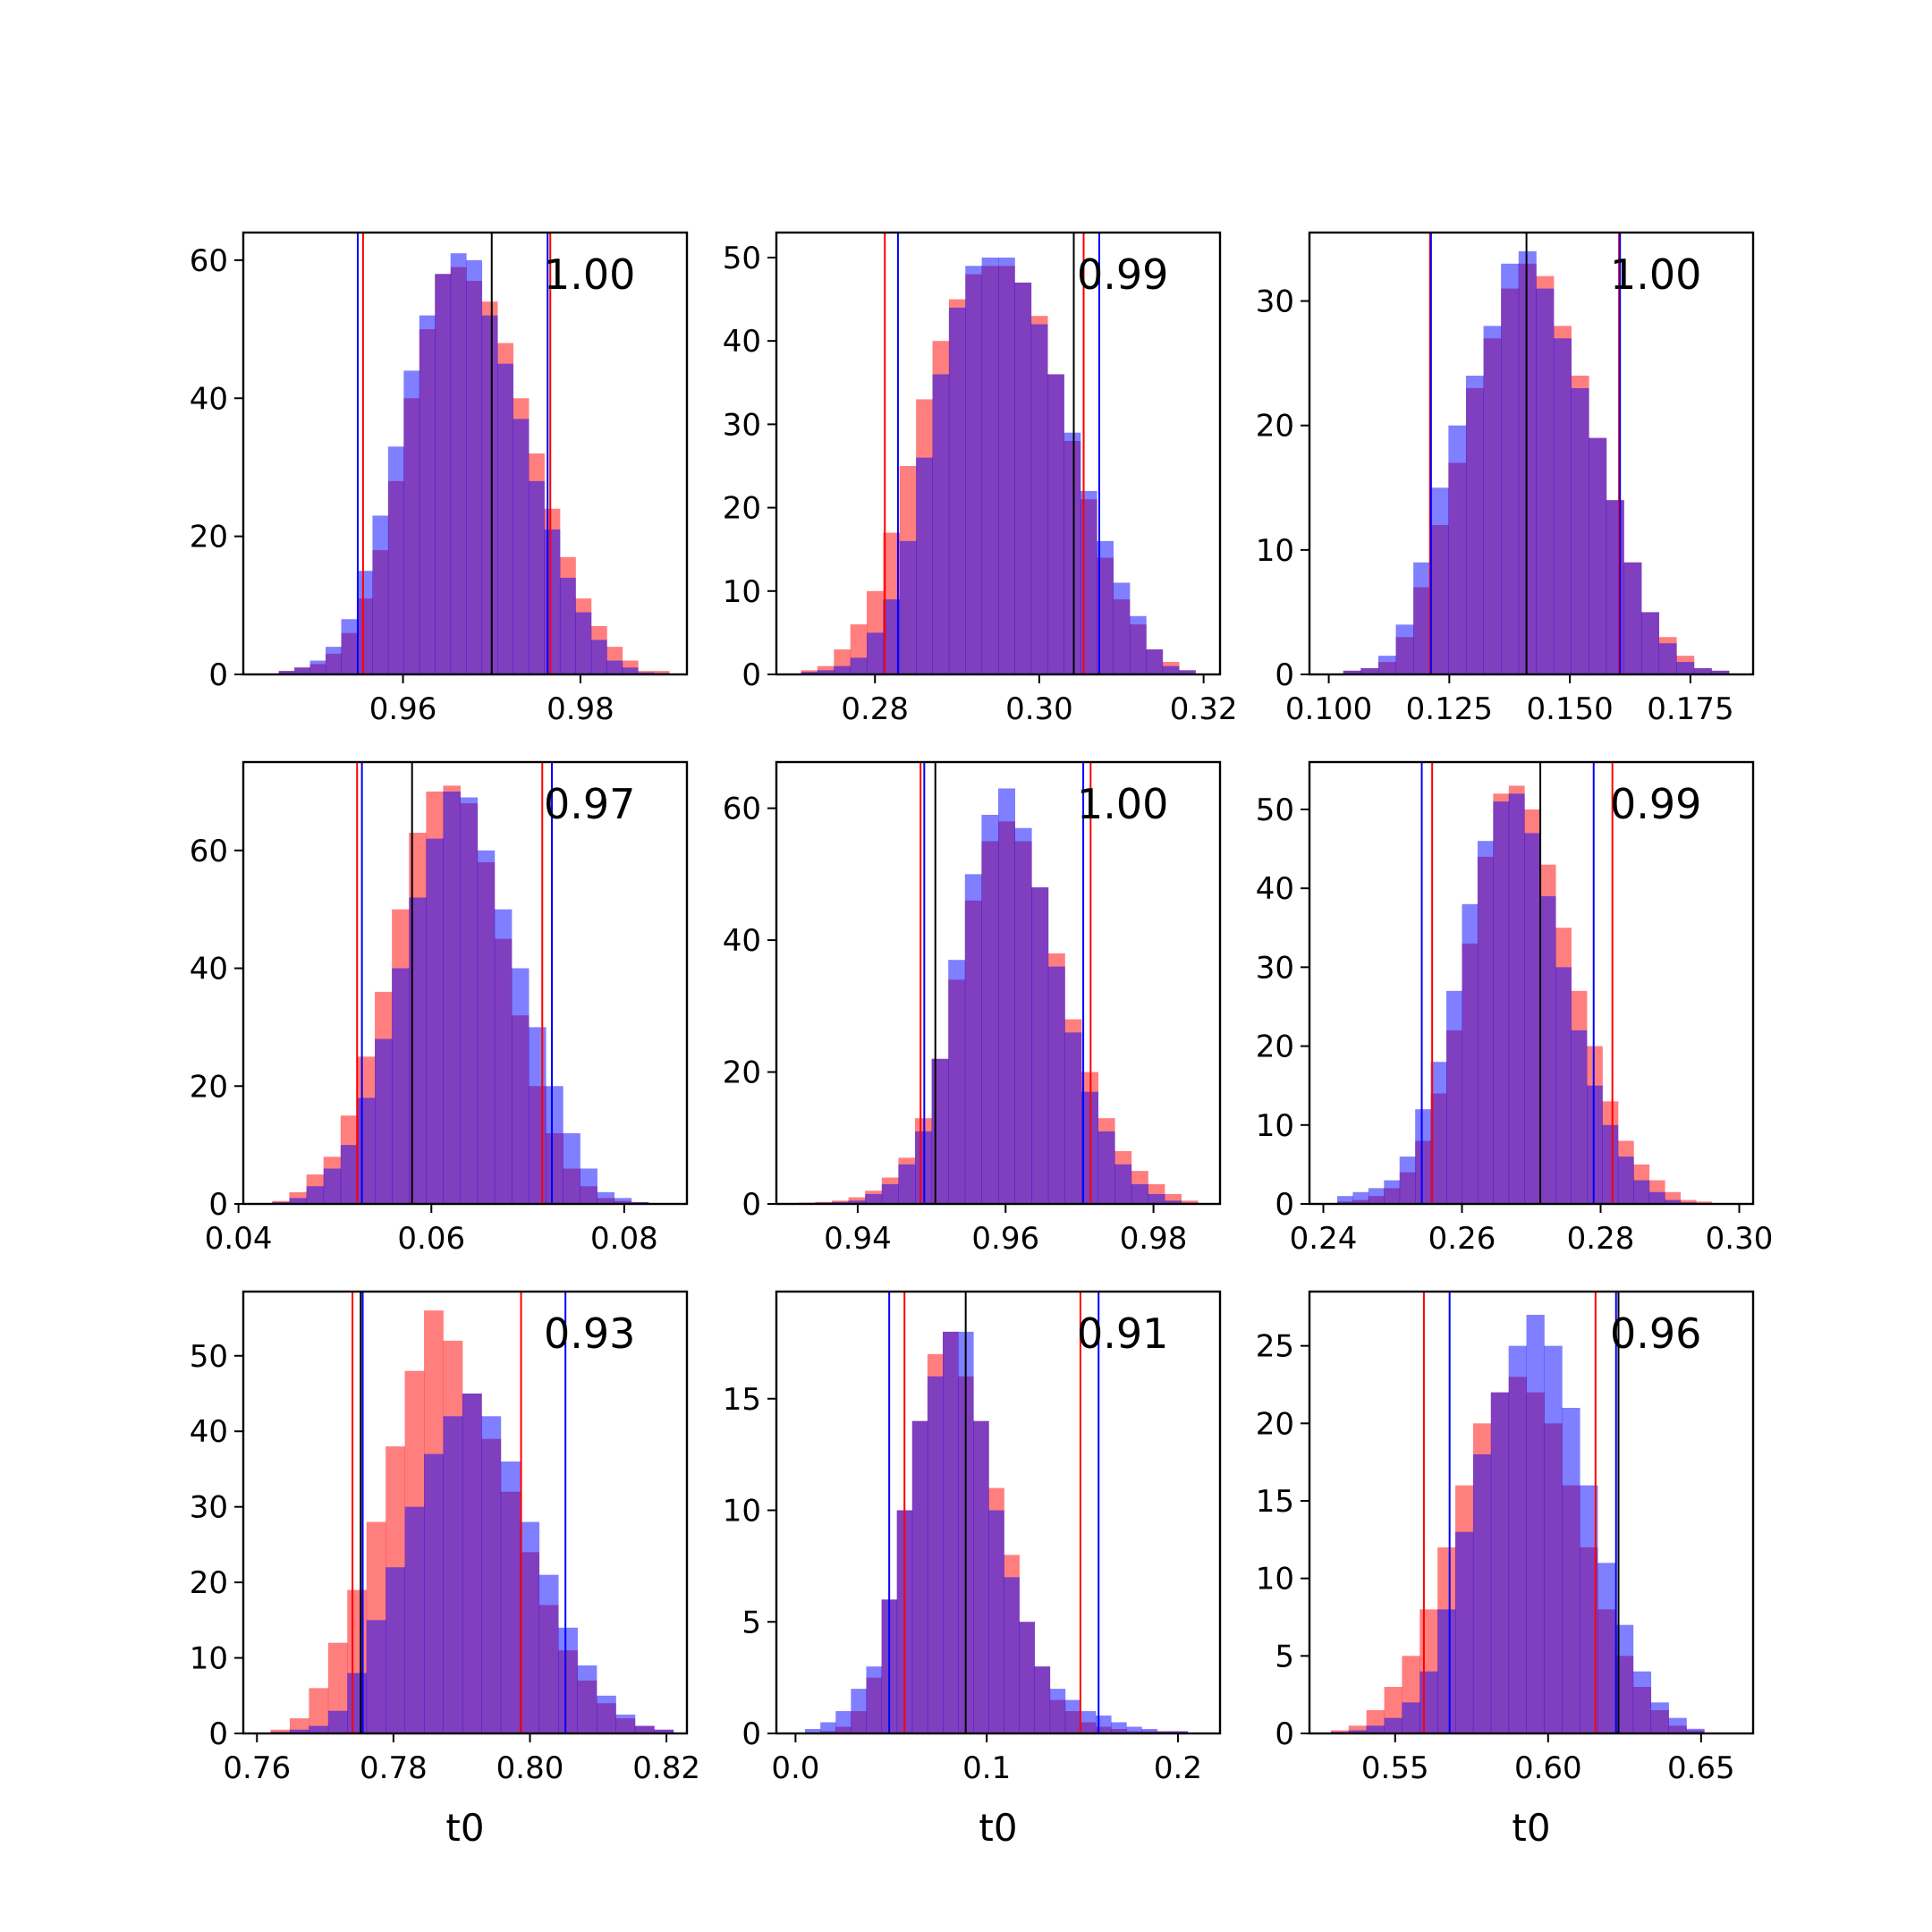 This screenshot has width=1932, height=1932. What do you see at coordinates (1514, 1008) in the screenshot?
I see `histogram-panel-6: 0.24 0.26 0.28 0.30 0 10 20 30 40 50 0.99` at bounding box center [1514, 1008].